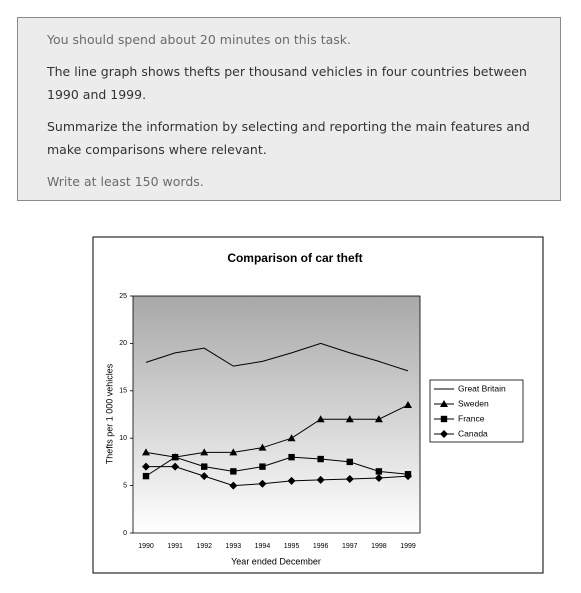 Image resolution: width=581 pixels, height=593 pixels. I want to click on x-tick-label: 1993, so click(234, 546).